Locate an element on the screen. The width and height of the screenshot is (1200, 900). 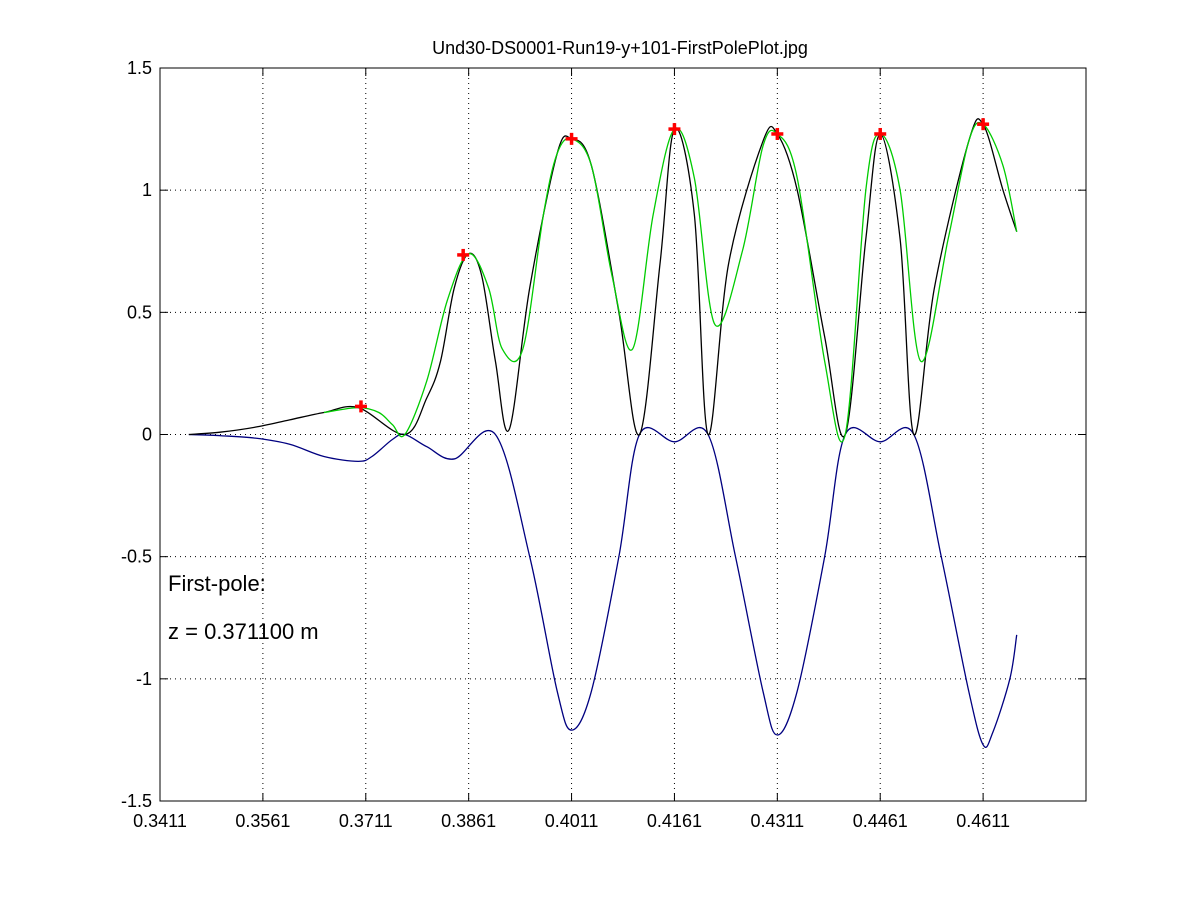
x-tick-label: 0.3411 is located at coordinates (160, 821).